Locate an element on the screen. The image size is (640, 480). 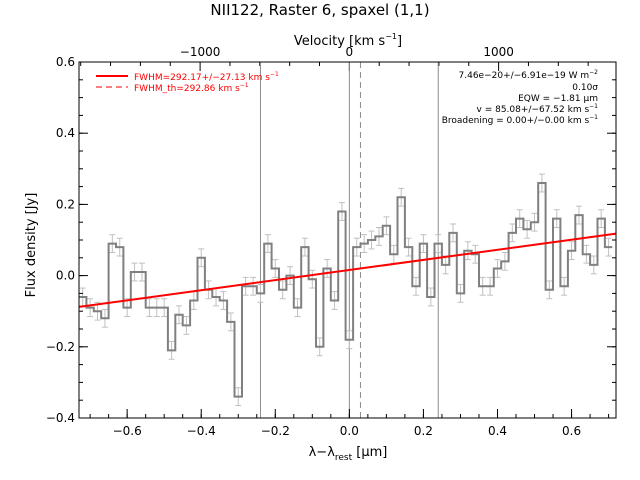
top-axis-label: Velocity [km s−1] is located at coordinates (348, 40).